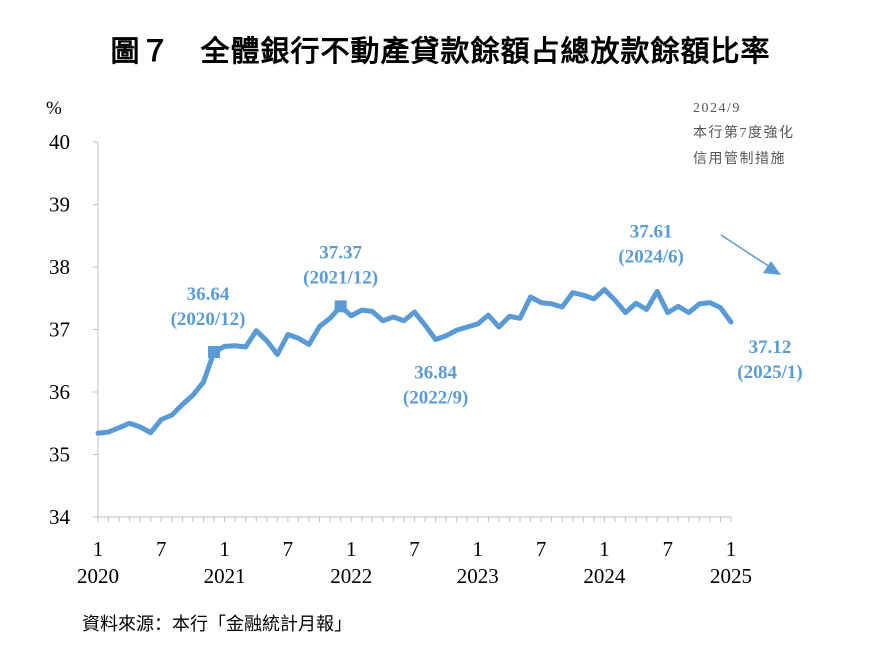  I want to click on y-ticks: 34 35 36 37 38 39 40%, so click(72, 313).